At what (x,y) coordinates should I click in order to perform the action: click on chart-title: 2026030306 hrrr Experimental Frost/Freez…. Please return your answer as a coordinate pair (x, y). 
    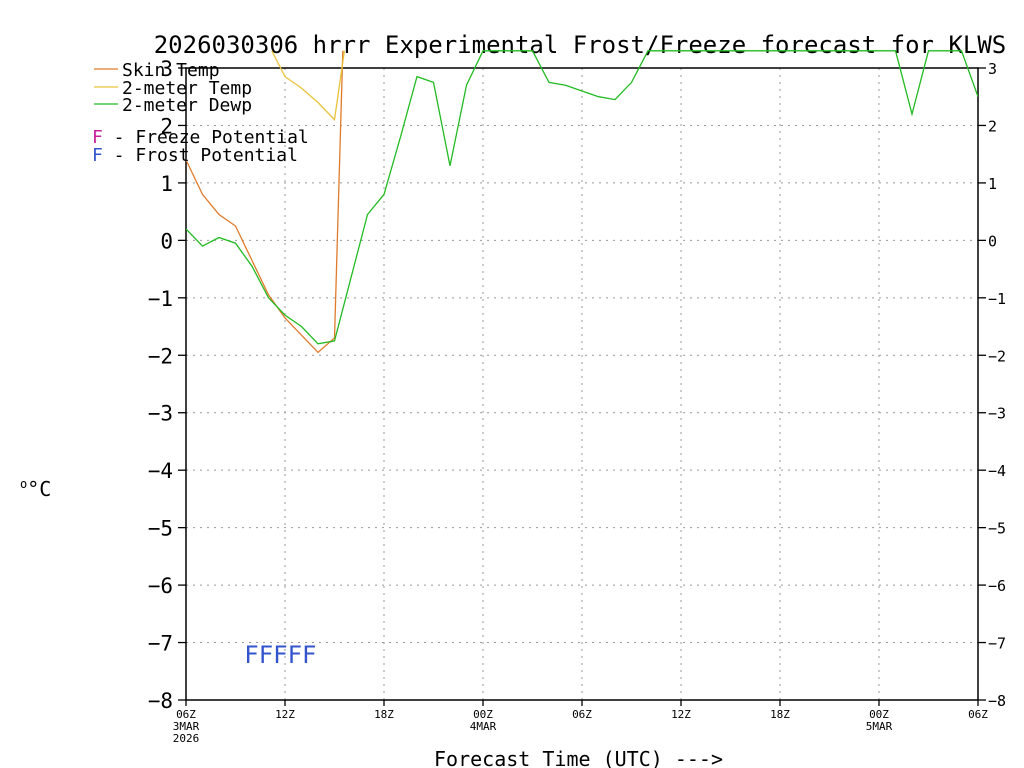
    Looking at the image, I should click on (580, 45).